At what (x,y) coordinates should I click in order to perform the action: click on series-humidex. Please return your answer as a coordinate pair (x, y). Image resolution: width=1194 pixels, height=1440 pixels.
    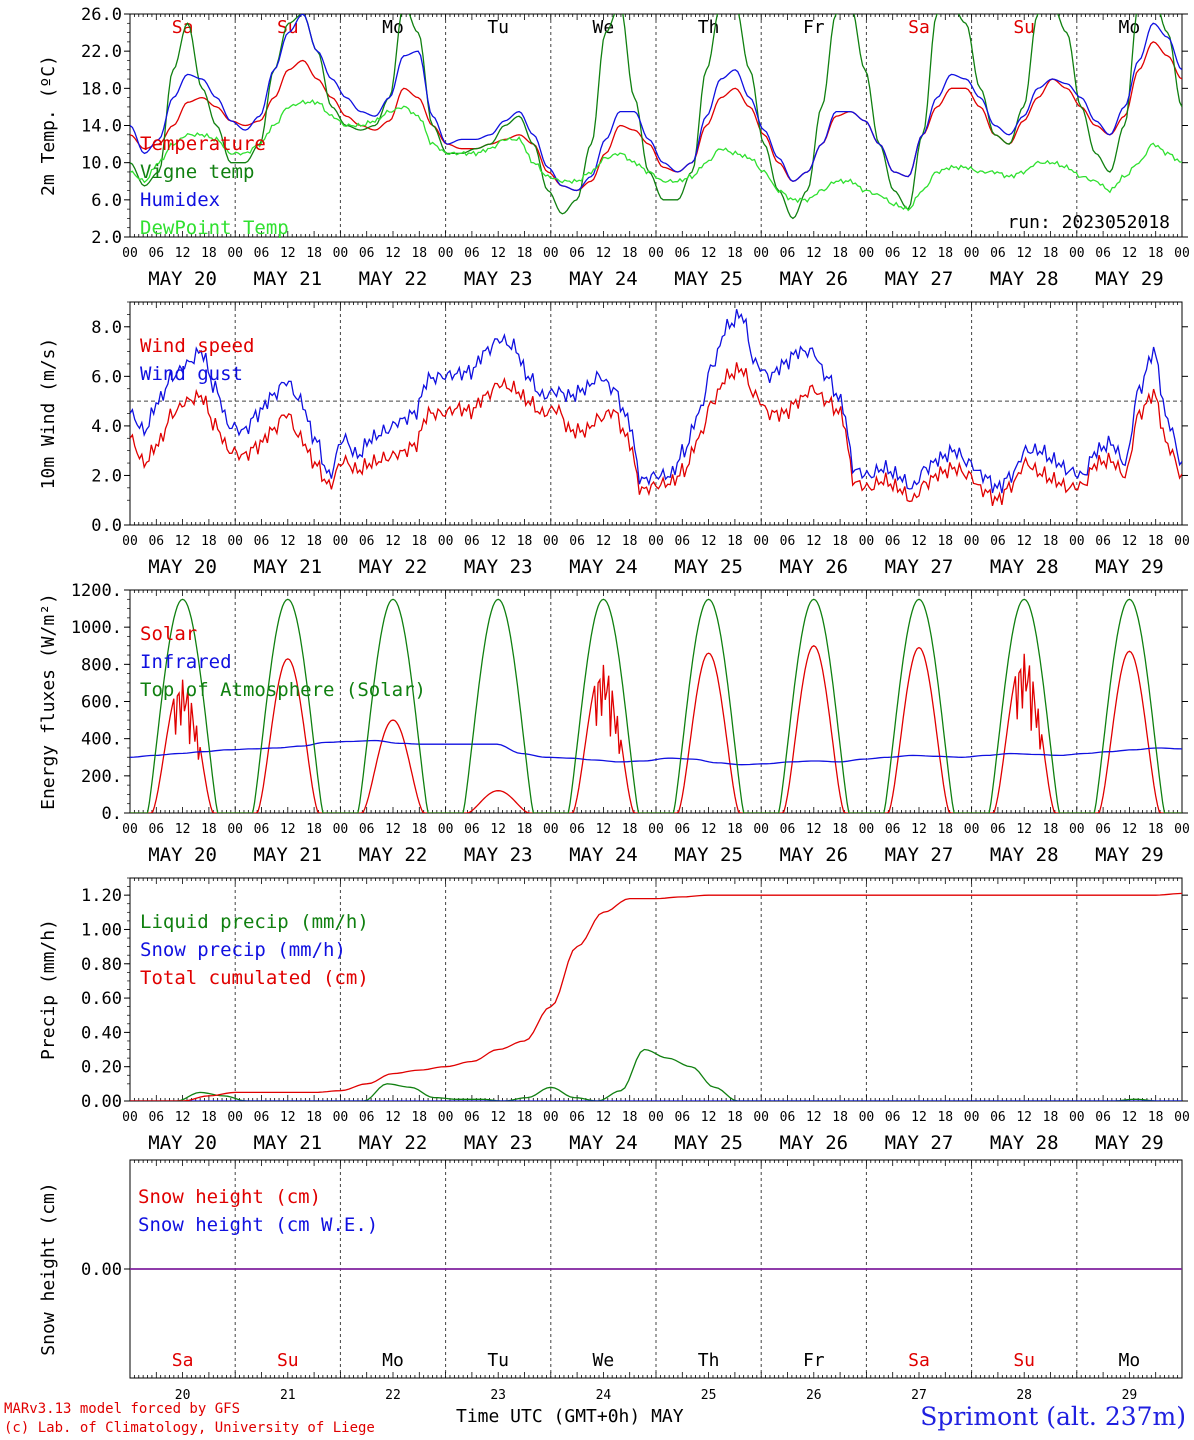
    Looking at the image, I should click on (656, 103).